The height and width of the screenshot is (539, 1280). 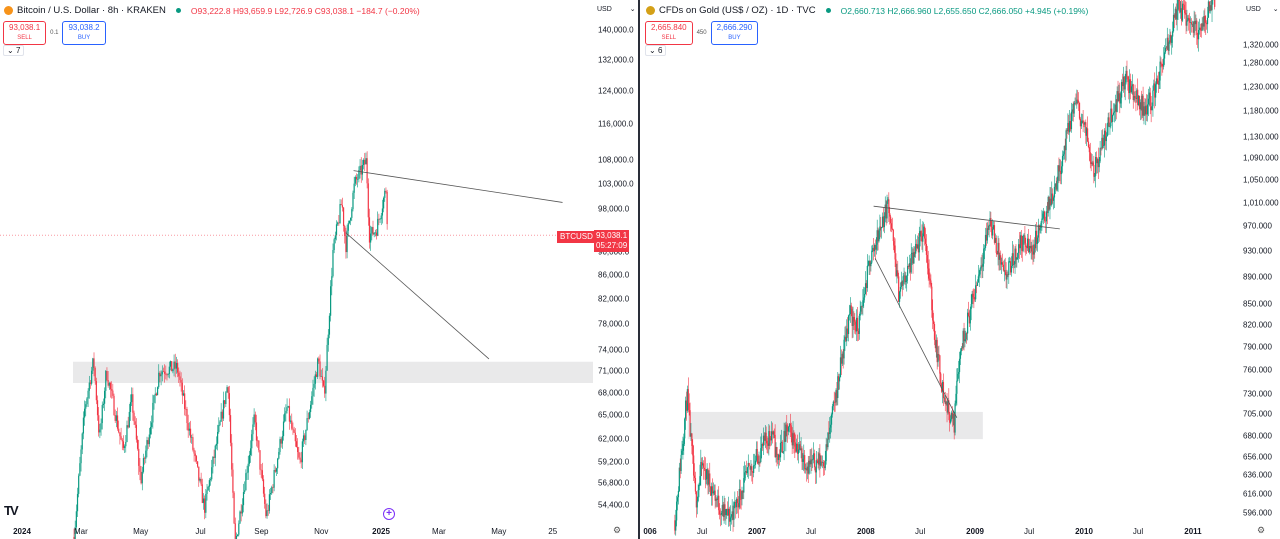 I want to click on indicators-toggle: ⌄ 7, so click(x=14, y=50).